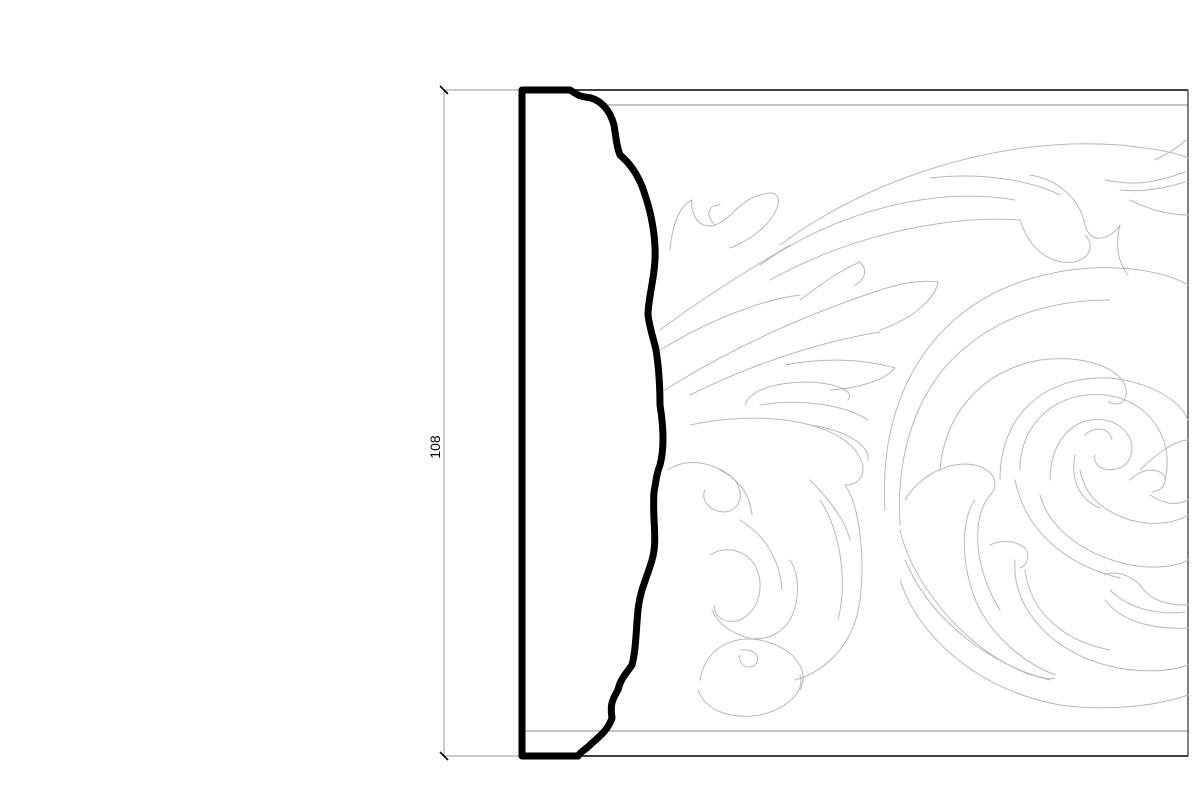  Describe the element at coordinates (435, 447) in the screenshot. I see `dimension-label: 108` at that location.